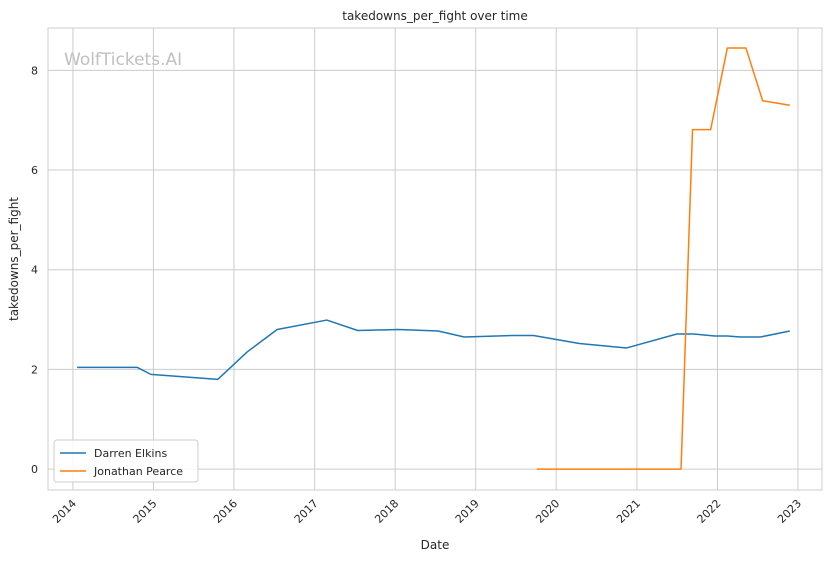 This screenshot has width=832, height=561. Describe the element at coordinates (130, 453) in the screenshot. I see `legend-entry: Darren Elkins` at that location.